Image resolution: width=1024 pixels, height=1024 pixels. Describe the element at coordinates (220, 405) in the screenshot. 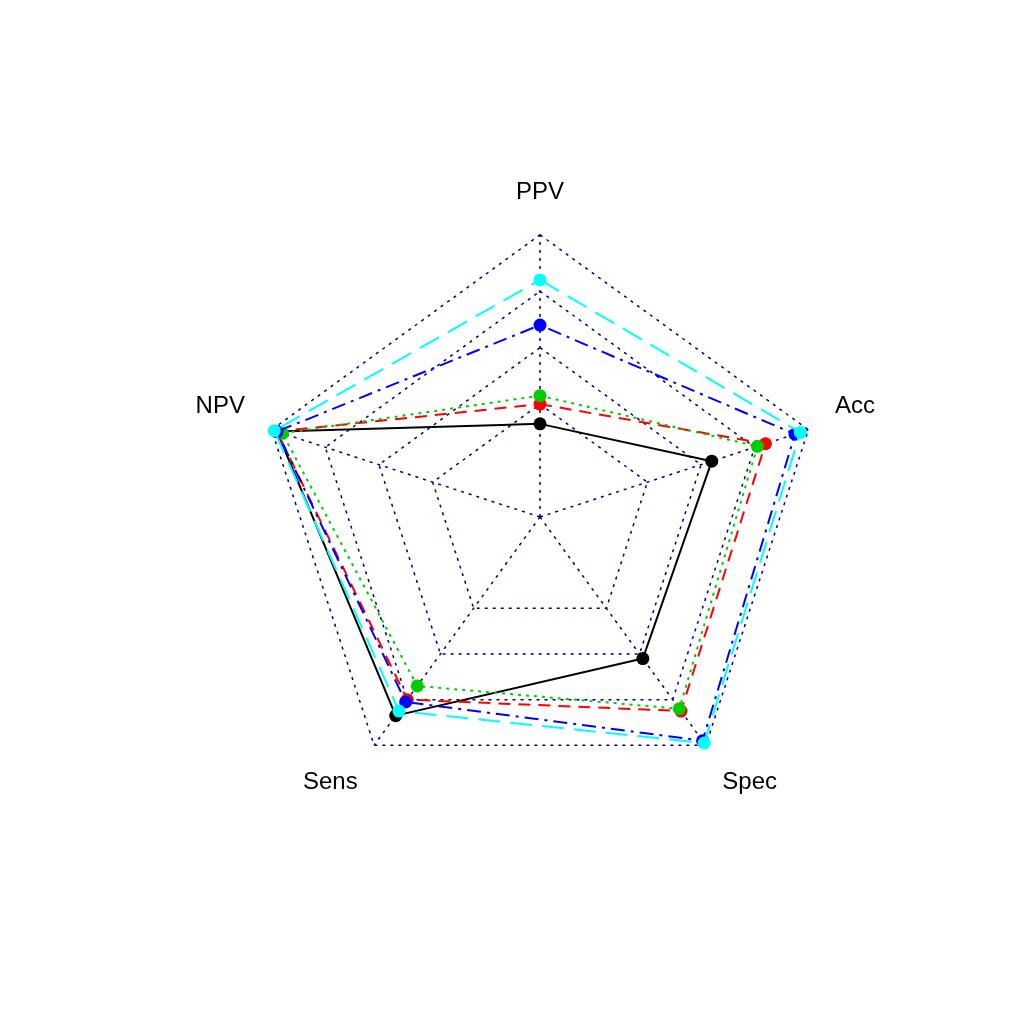

I see `spoke-label: NPV` at that location.